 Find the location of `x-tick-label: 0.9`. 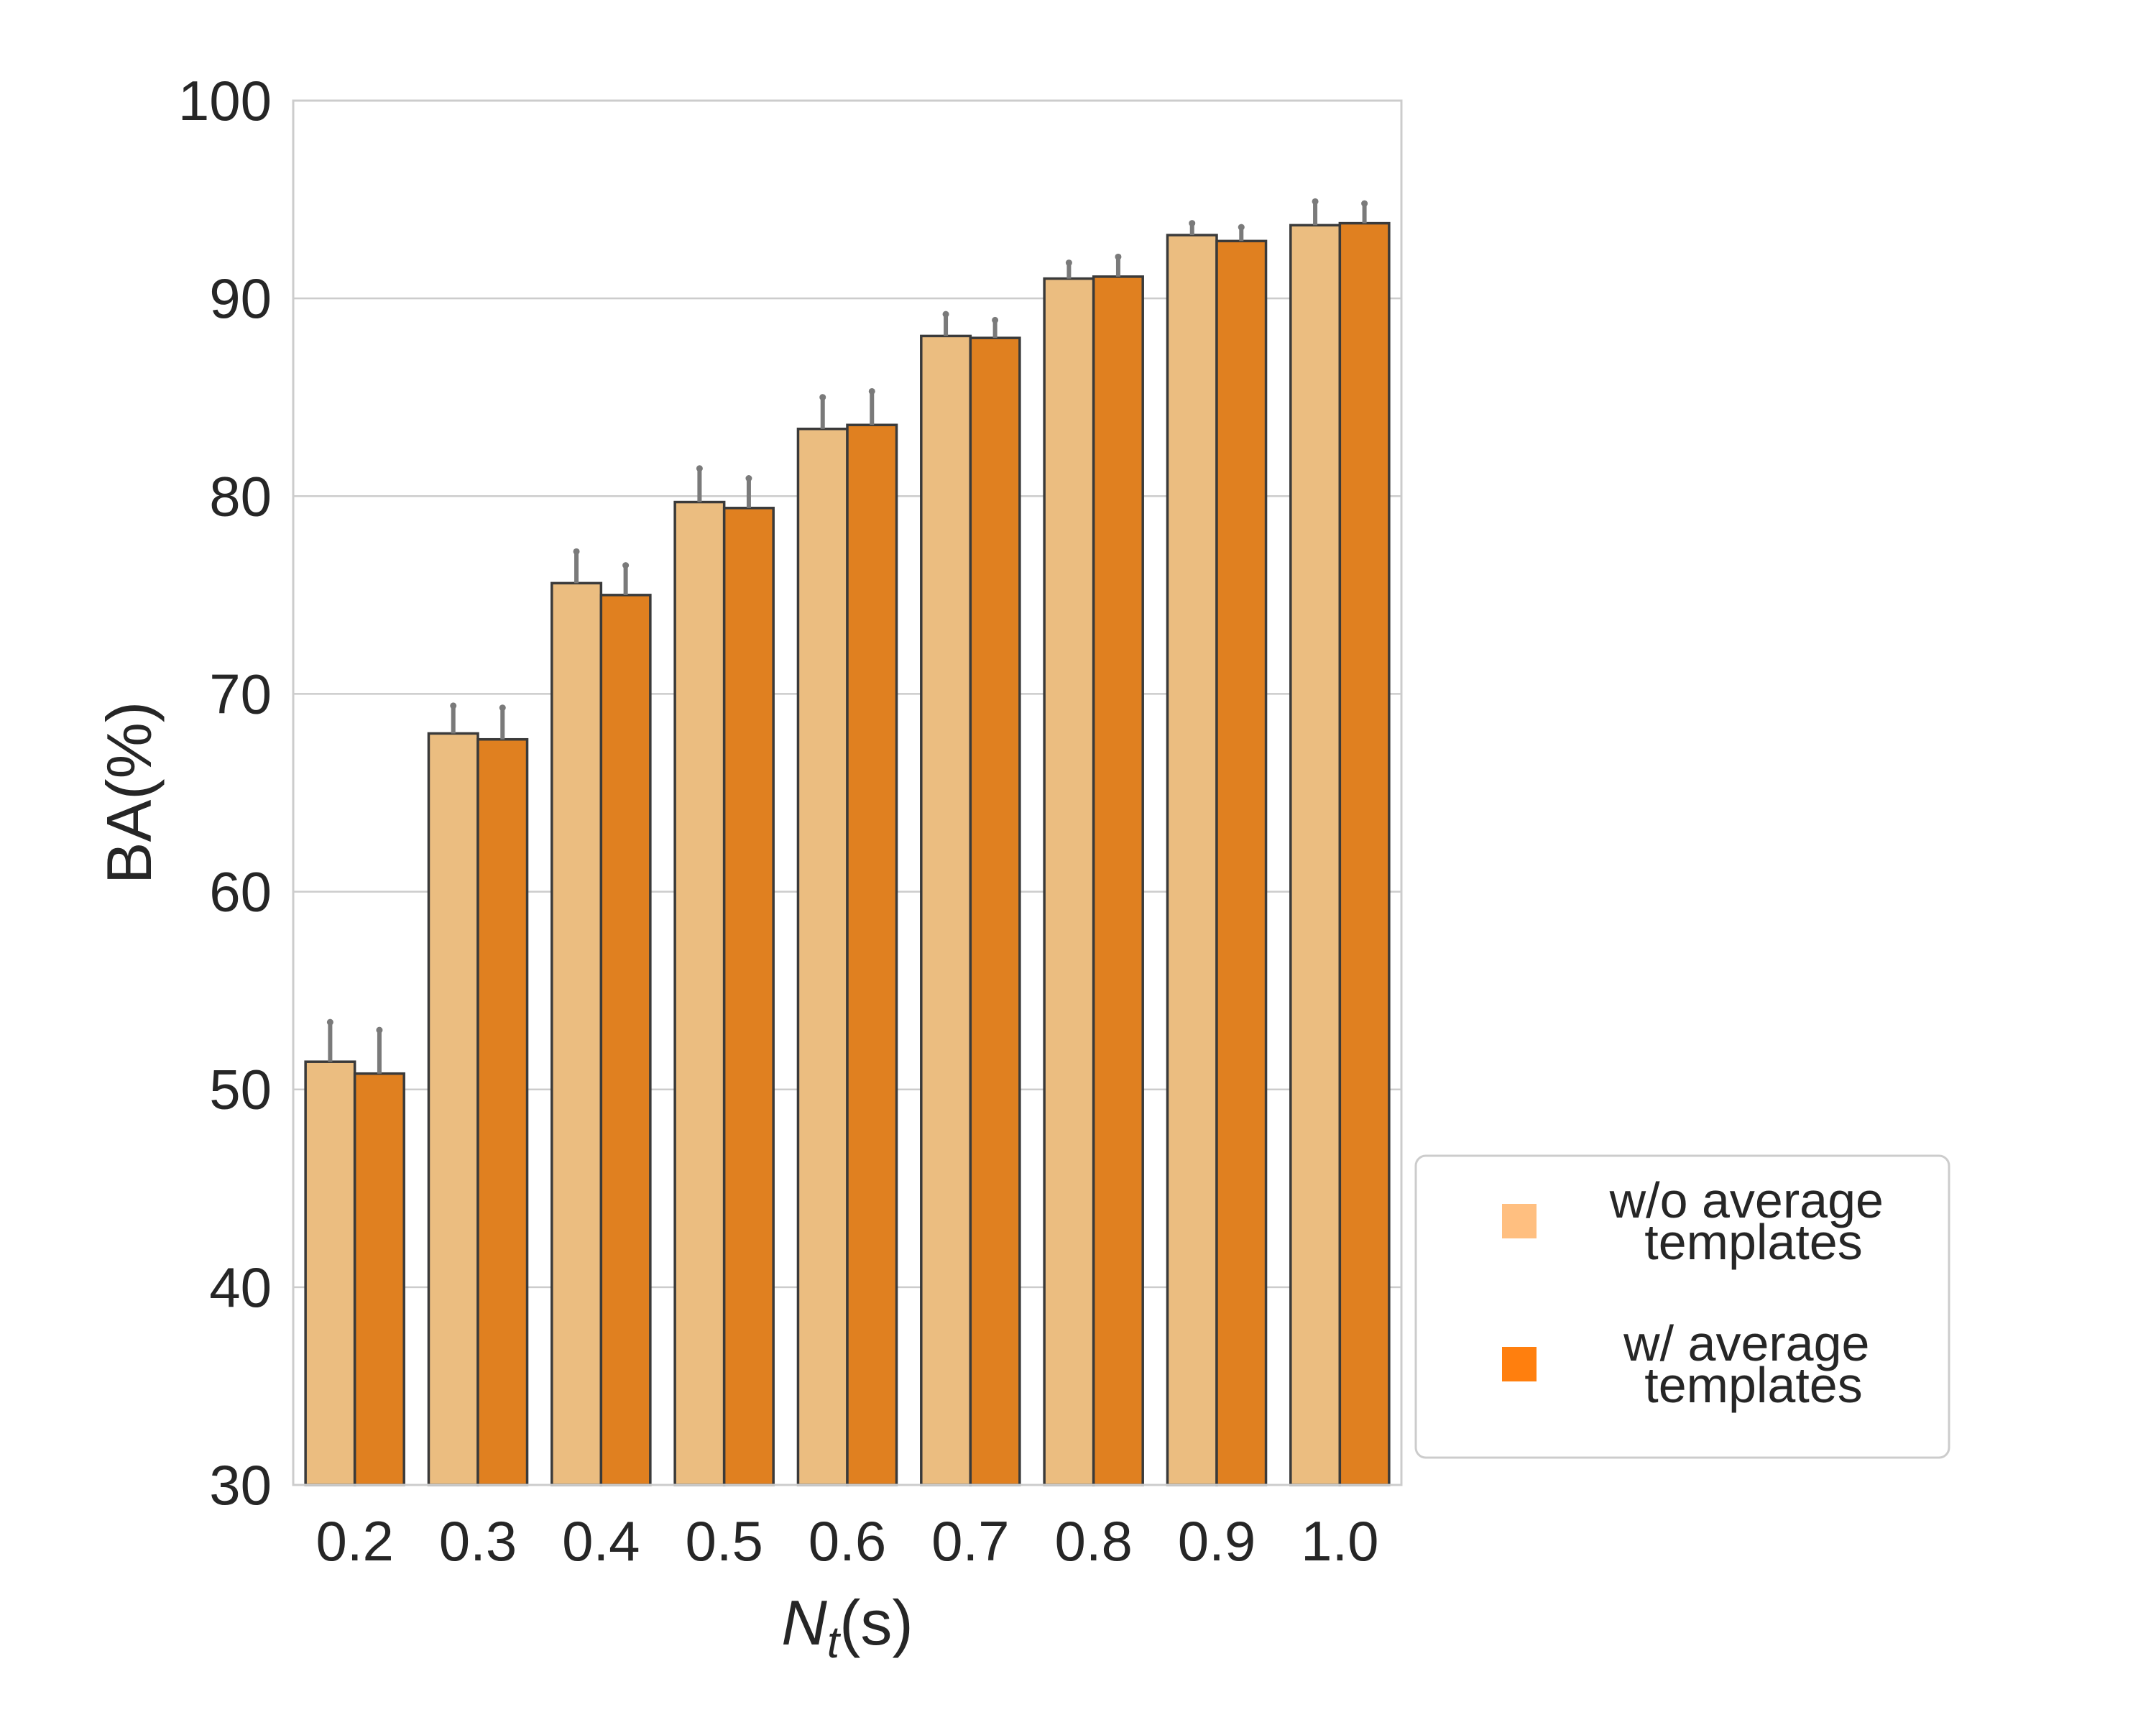

x-tick-label: 0.9 is located at coordinates (1217, 1541).